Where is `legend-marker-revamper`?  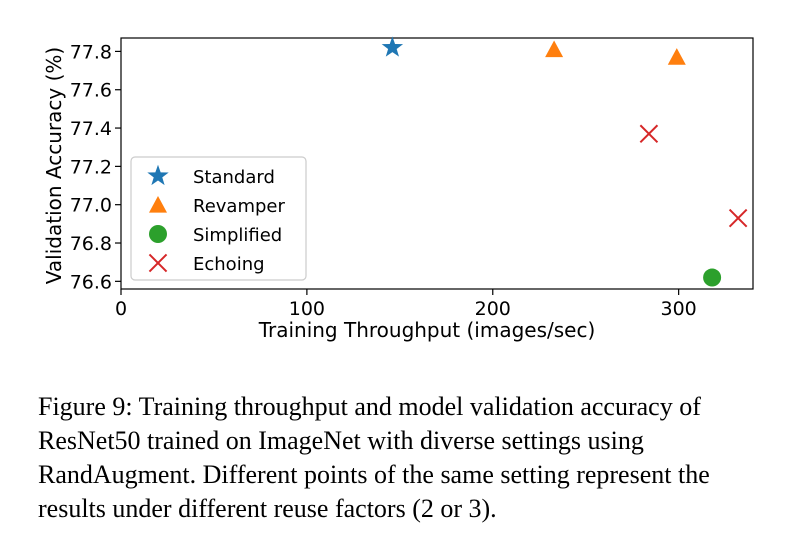 legend-marker-revamper is located at coordinates (158, 204).